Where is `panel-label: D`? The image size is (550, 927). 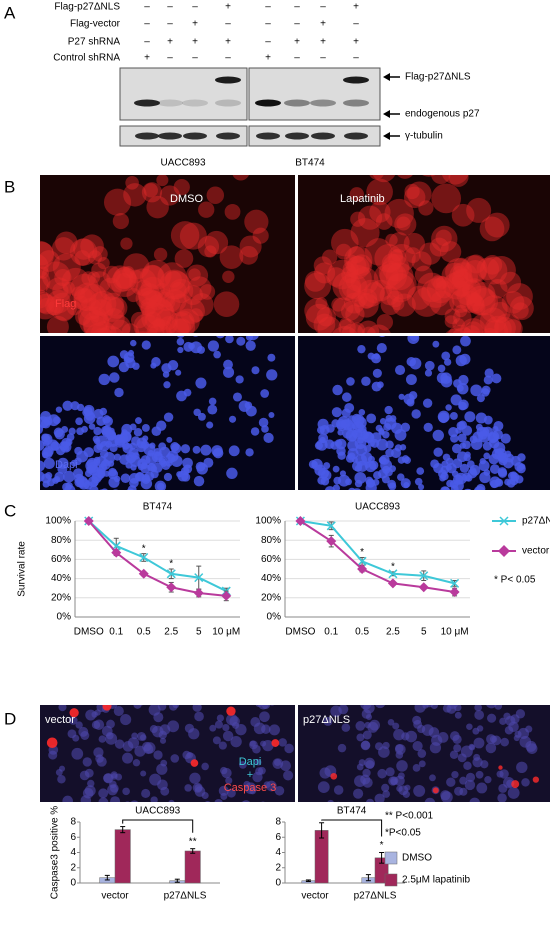
panel-label: D is located at coordinates (10, 718).